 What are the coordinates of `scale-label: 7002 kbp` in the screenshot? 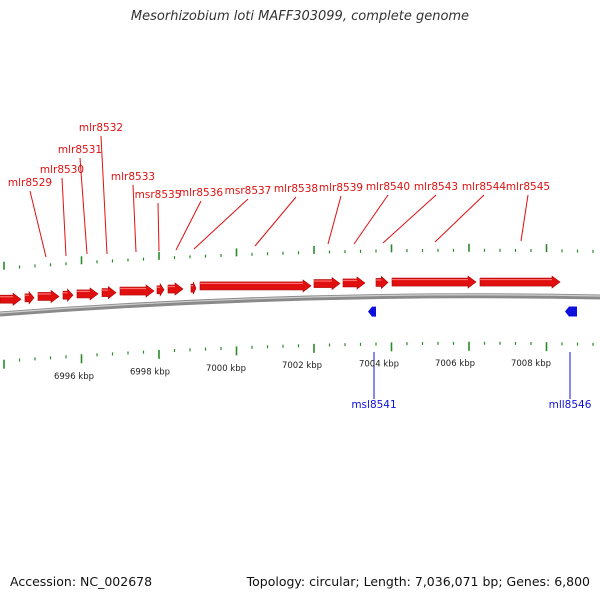 It's located at (302, 366).